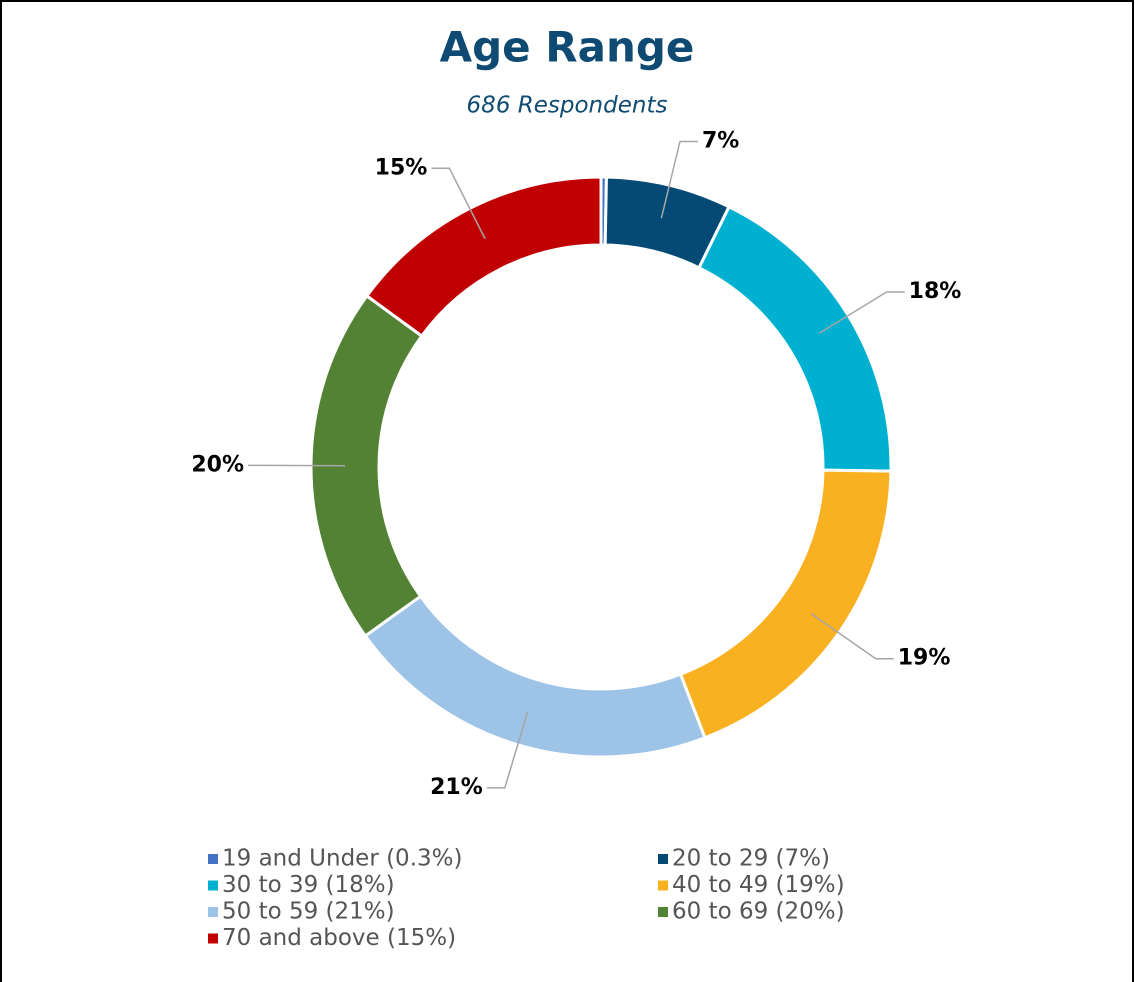 The image size is (1135, 982). Describe the element at coordinates (401, 167) in the screenshot. I see `data-label: 15%` at that location.